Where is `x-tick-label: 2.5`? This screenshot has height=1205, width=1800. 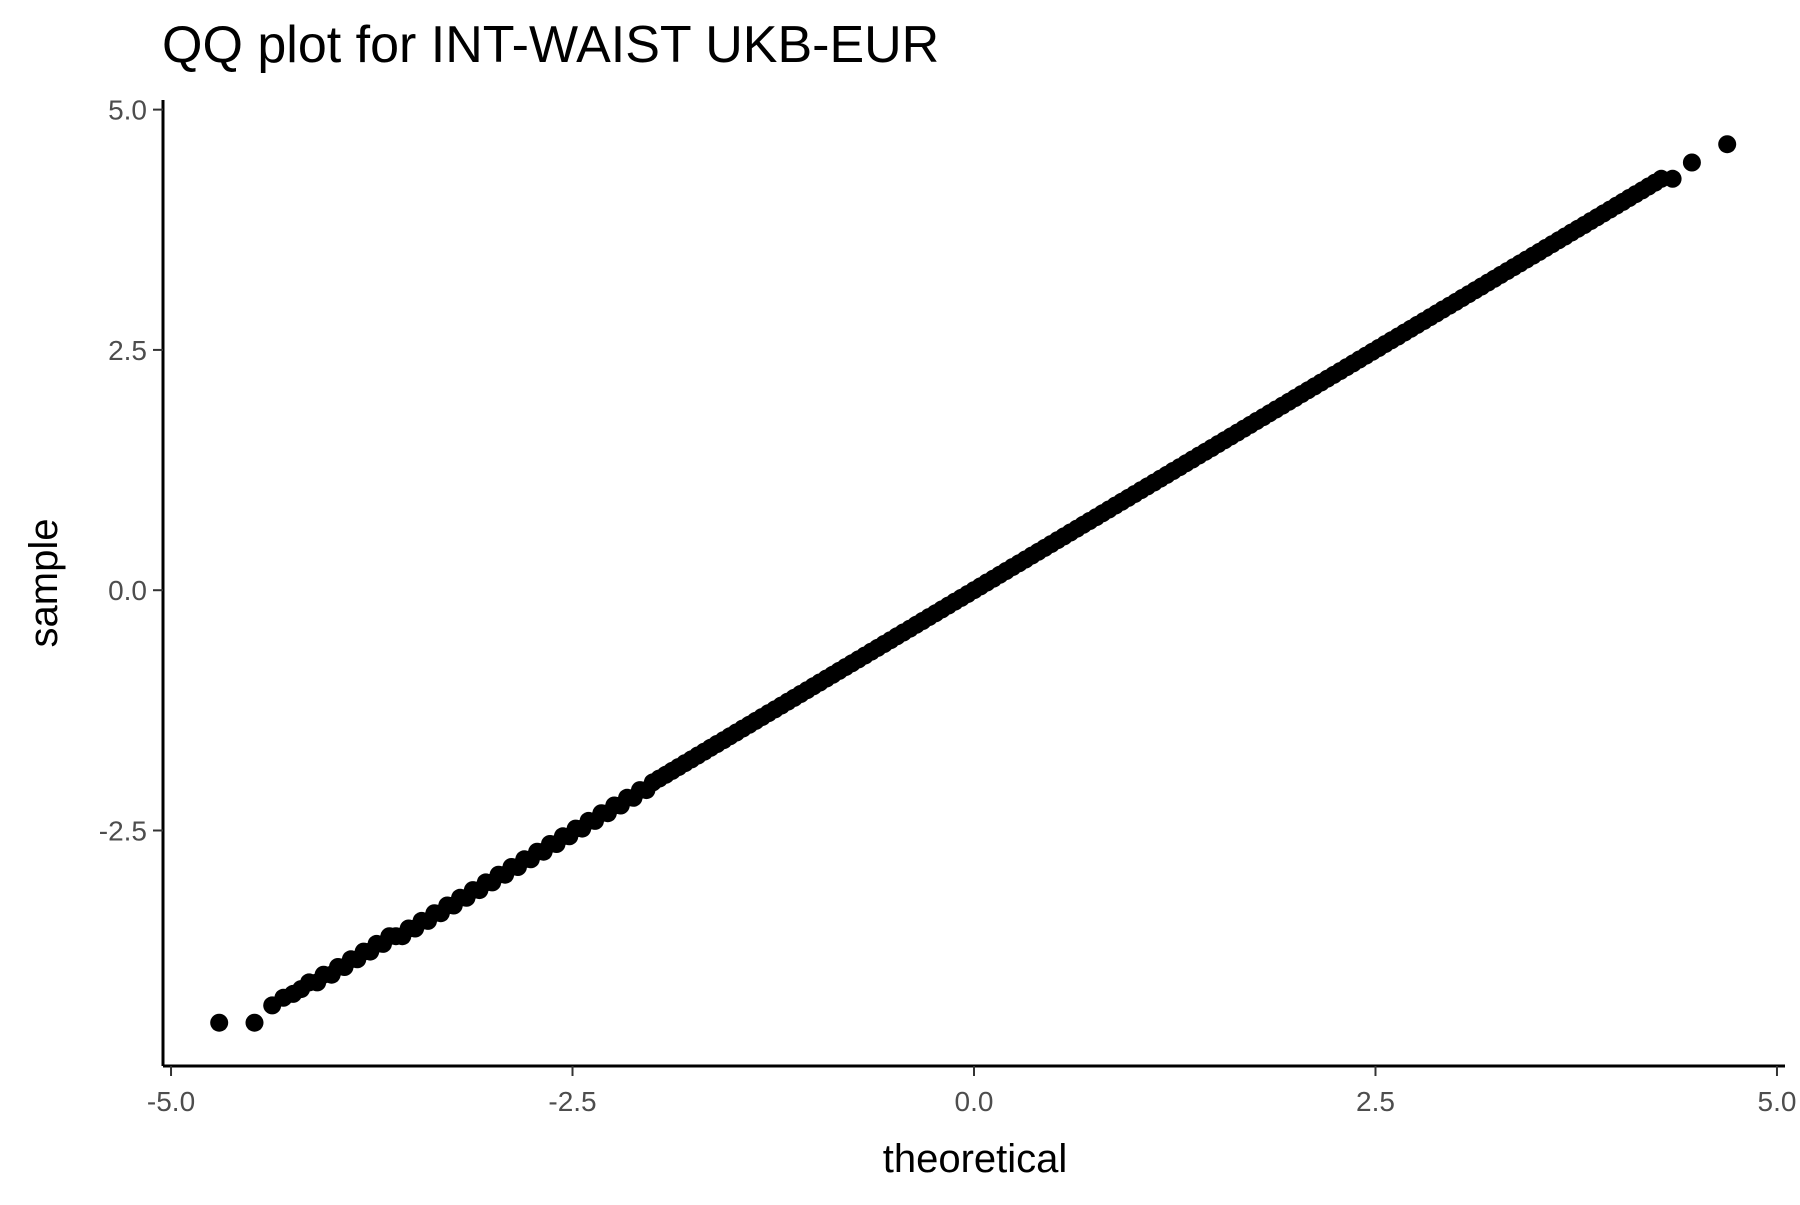 x-tick-label: 2.5 is located at coordinates (1375, 1101).